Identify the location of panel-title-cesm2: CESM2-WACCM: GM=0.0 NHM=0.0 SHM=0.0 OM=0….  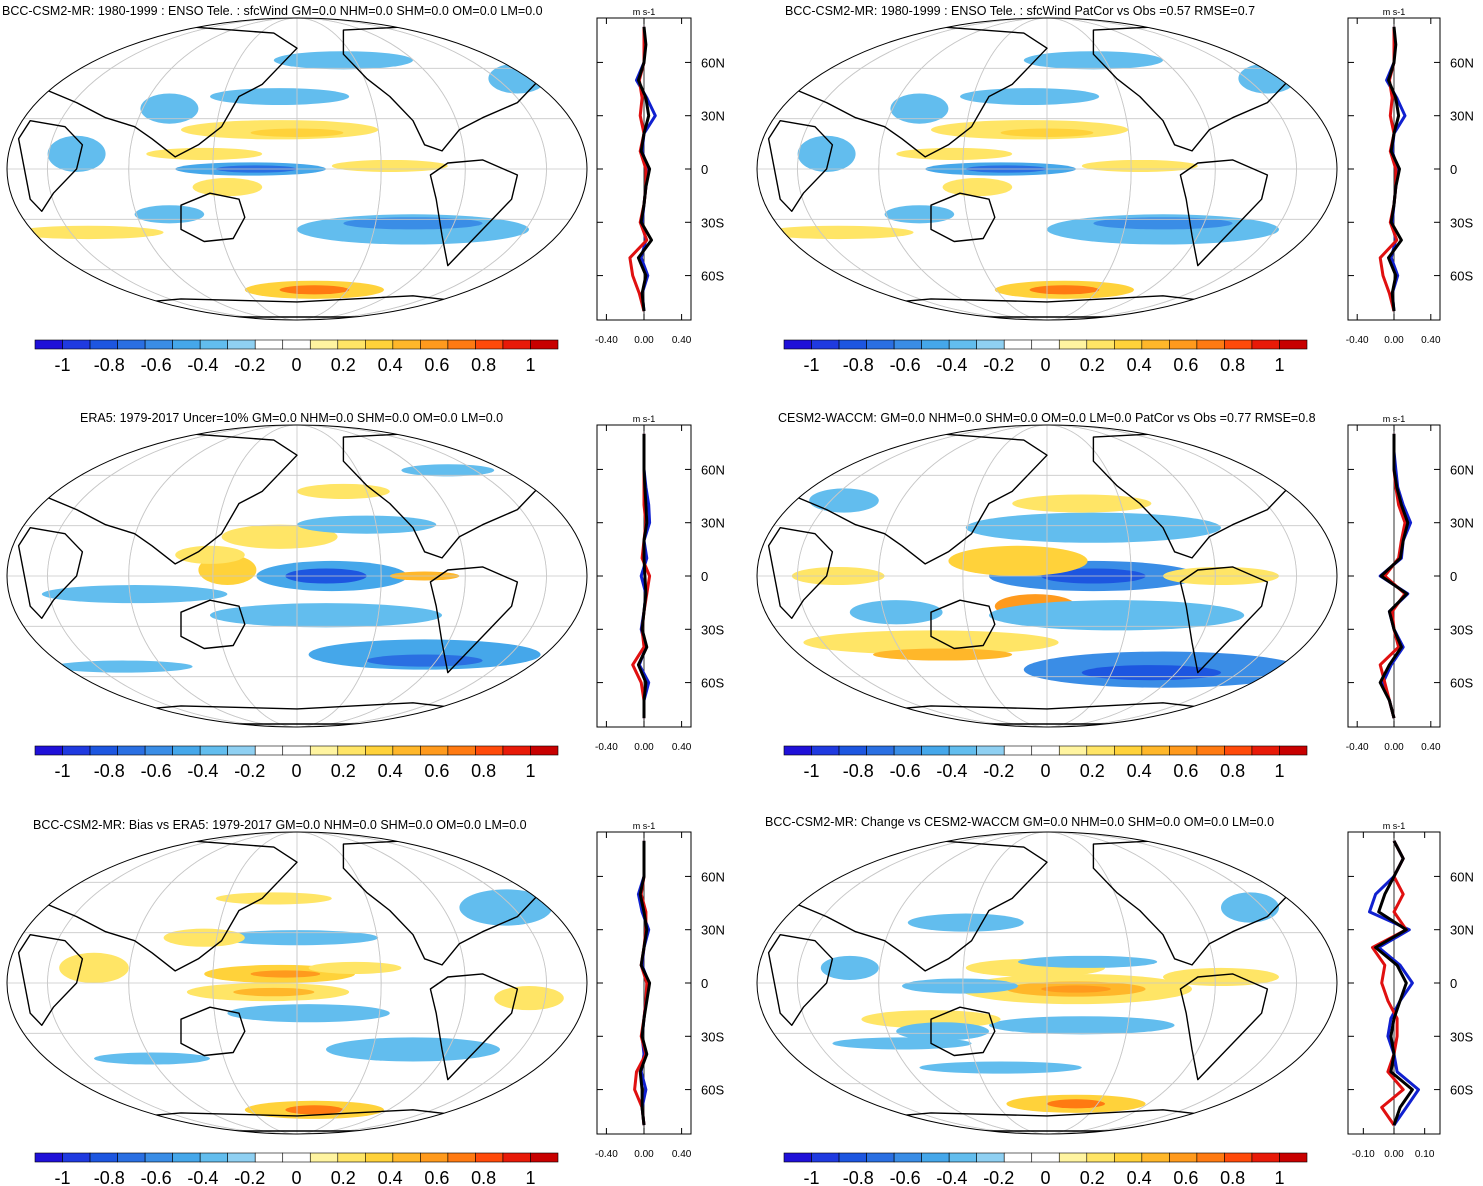
(1047, 418).